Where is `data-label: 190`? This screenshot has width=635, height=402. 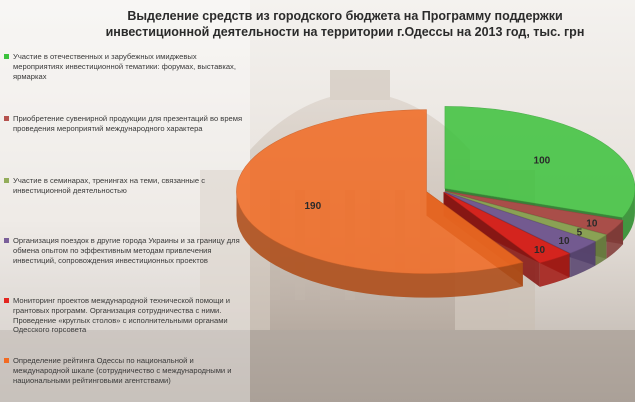
data-label: 190 is located at coordinates (312, 206).